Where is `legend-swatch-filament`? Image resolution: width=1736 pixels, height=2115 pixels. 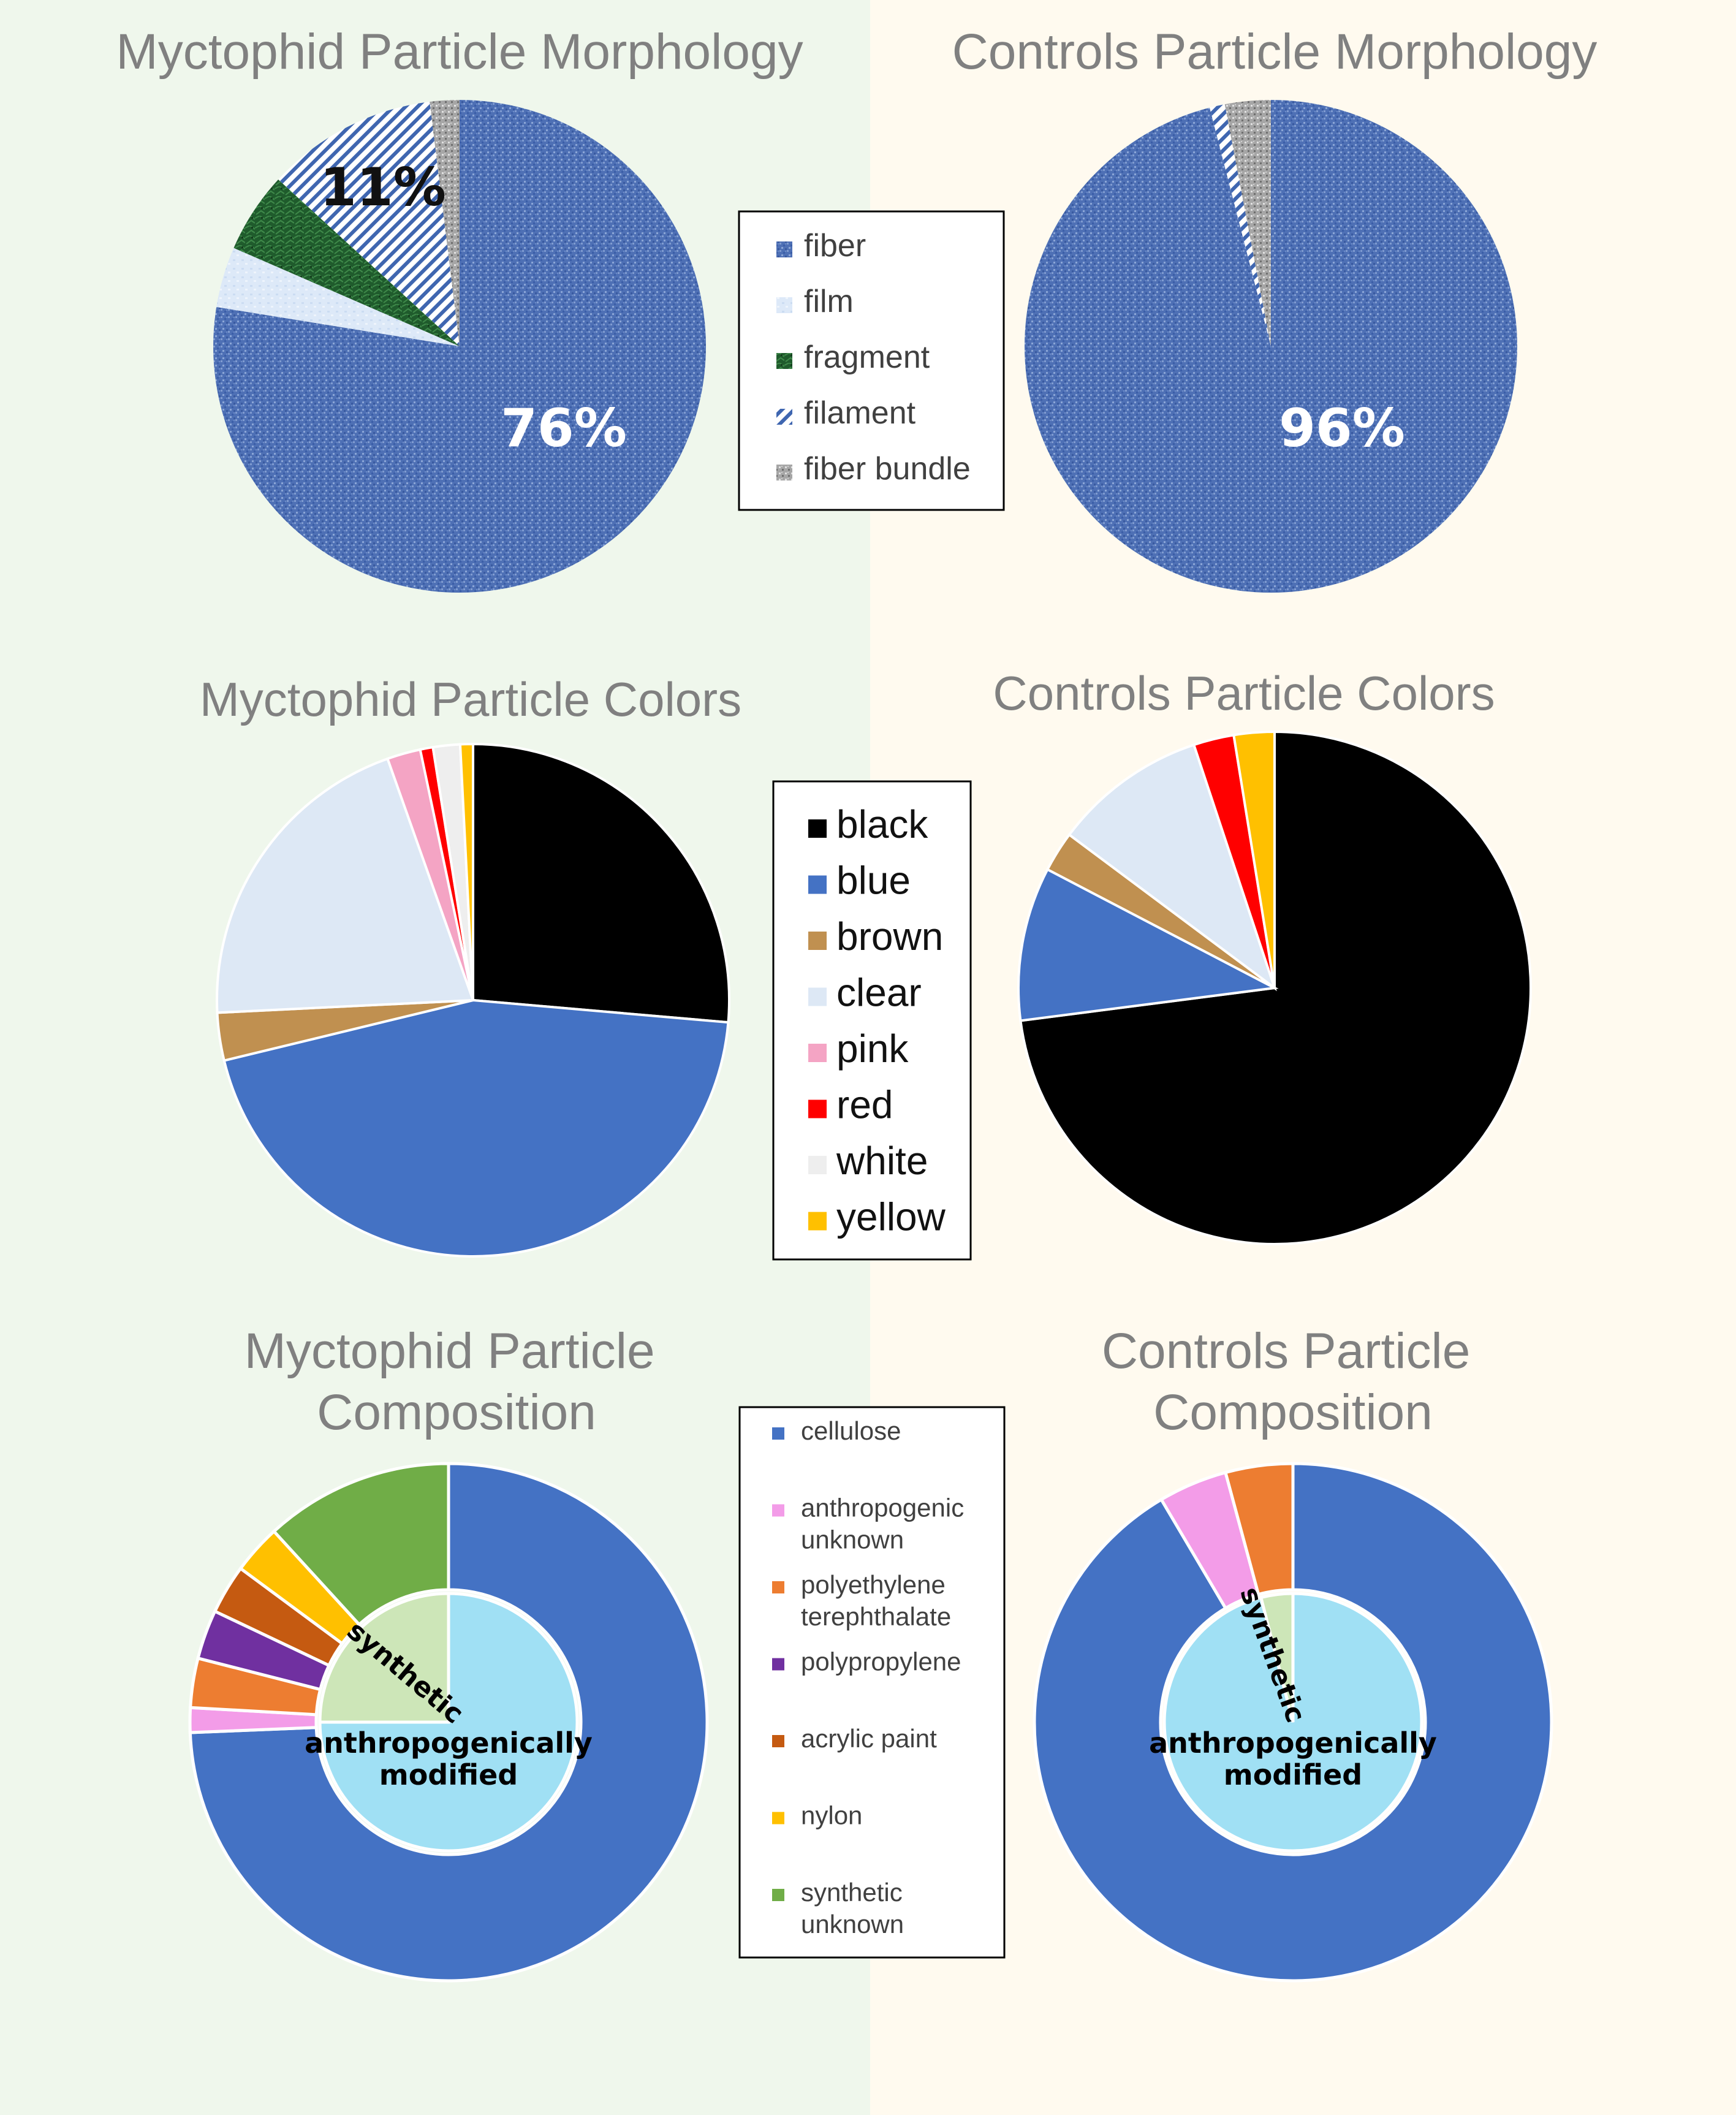 legend-swatch-filament is located at coordinates (784, 417).